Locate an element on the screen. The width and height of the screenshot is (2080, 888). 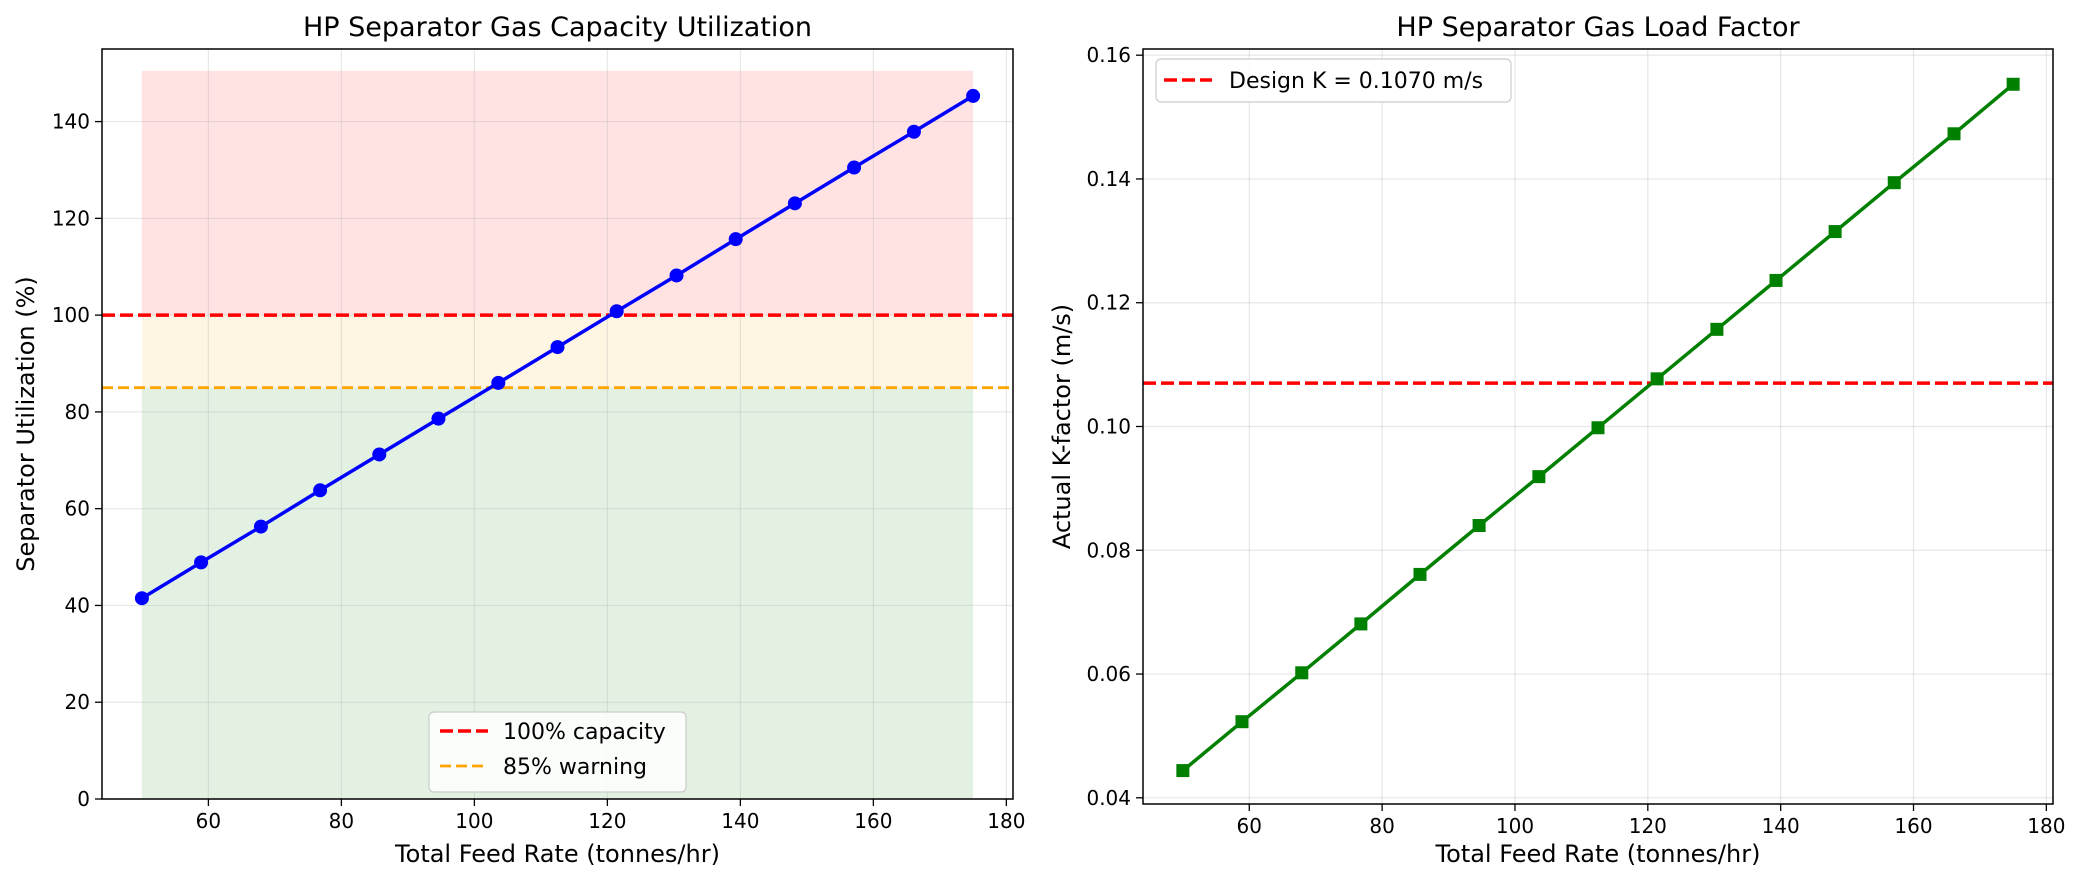
y-axis-label: Separator Utilization (%) is located at coordinates (26, 424).